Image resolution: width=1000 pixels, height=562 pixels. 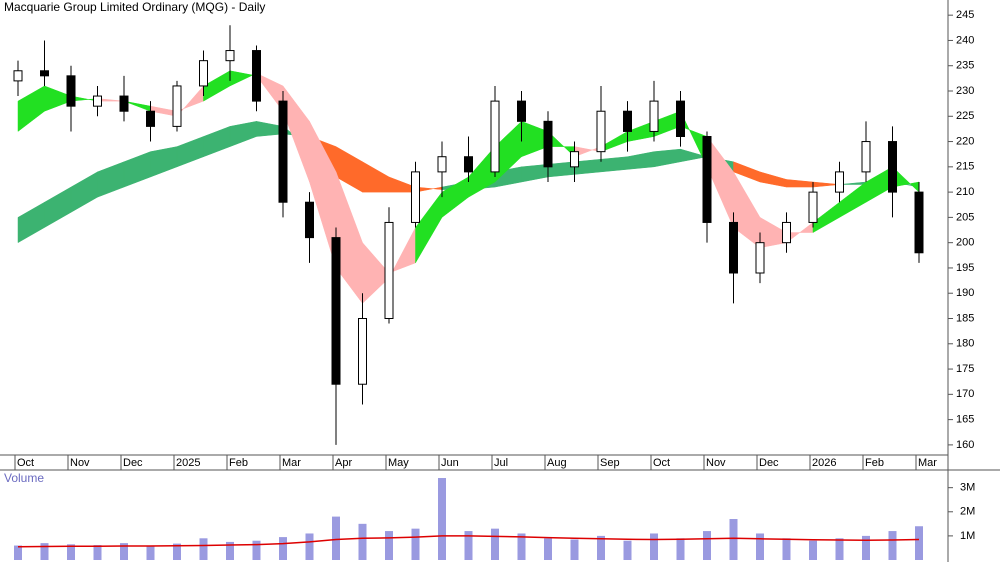 I want to click on volume-title: Volume, so click(x=24, y=478).